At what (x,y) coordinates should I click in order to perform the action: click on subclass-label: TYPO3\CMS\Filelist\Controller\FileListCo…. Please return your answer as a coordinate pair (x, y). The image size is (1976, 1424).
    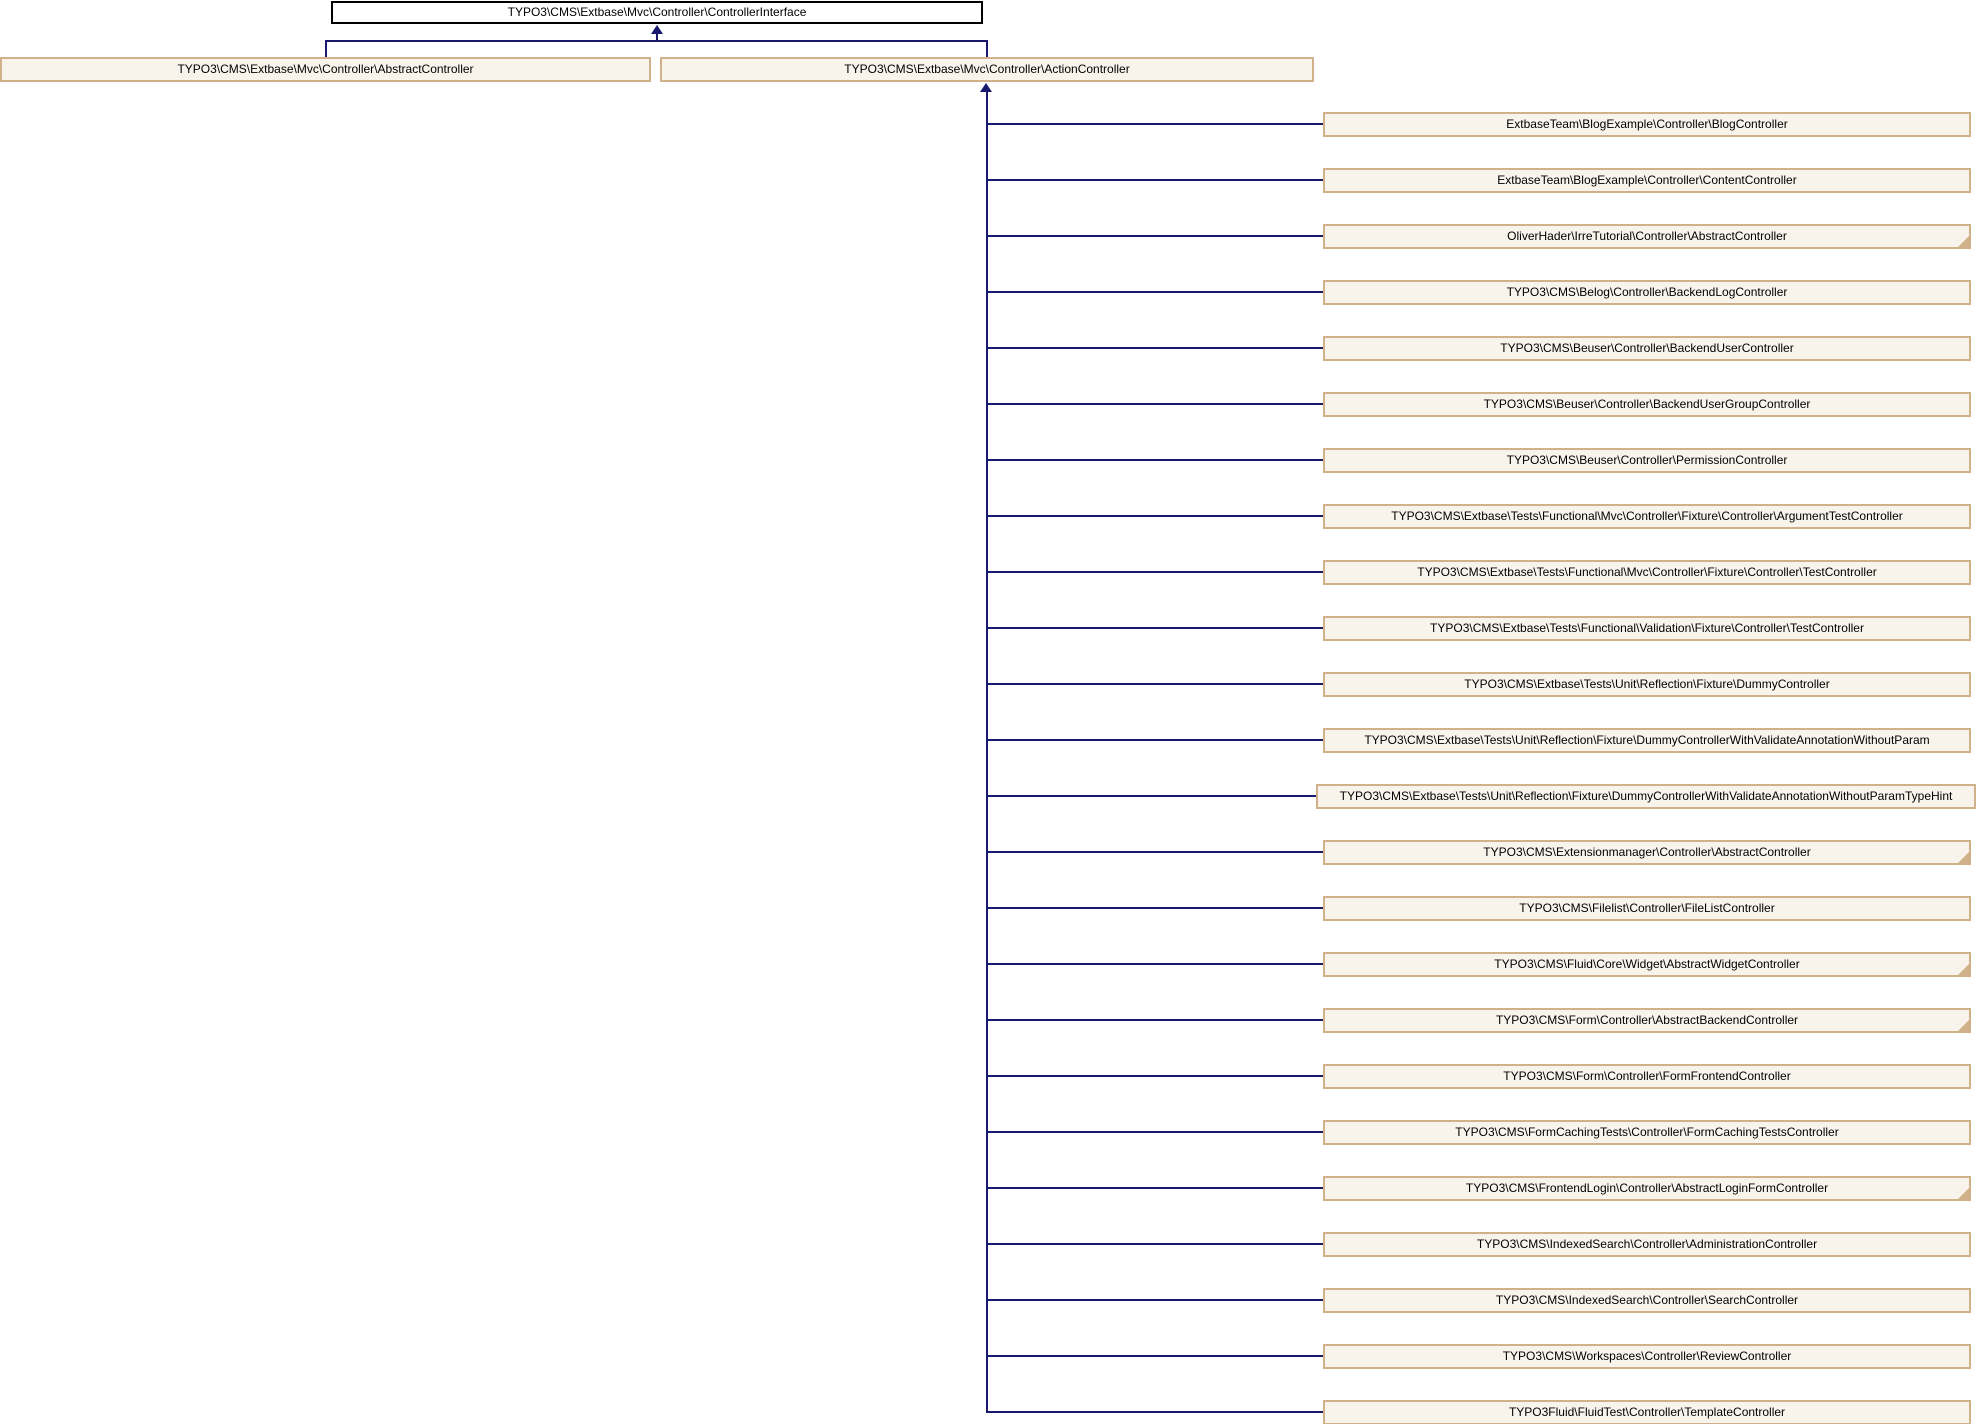
    Looking at the image, I should click on (1647, 908).